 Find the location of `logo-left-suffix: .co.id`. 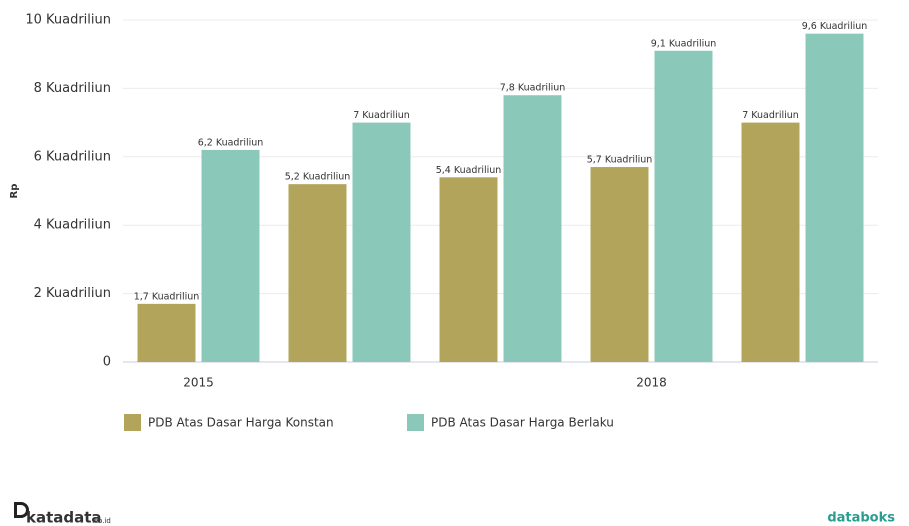

logo-left-suffix: .co.id is located at coordinates (101, 521).